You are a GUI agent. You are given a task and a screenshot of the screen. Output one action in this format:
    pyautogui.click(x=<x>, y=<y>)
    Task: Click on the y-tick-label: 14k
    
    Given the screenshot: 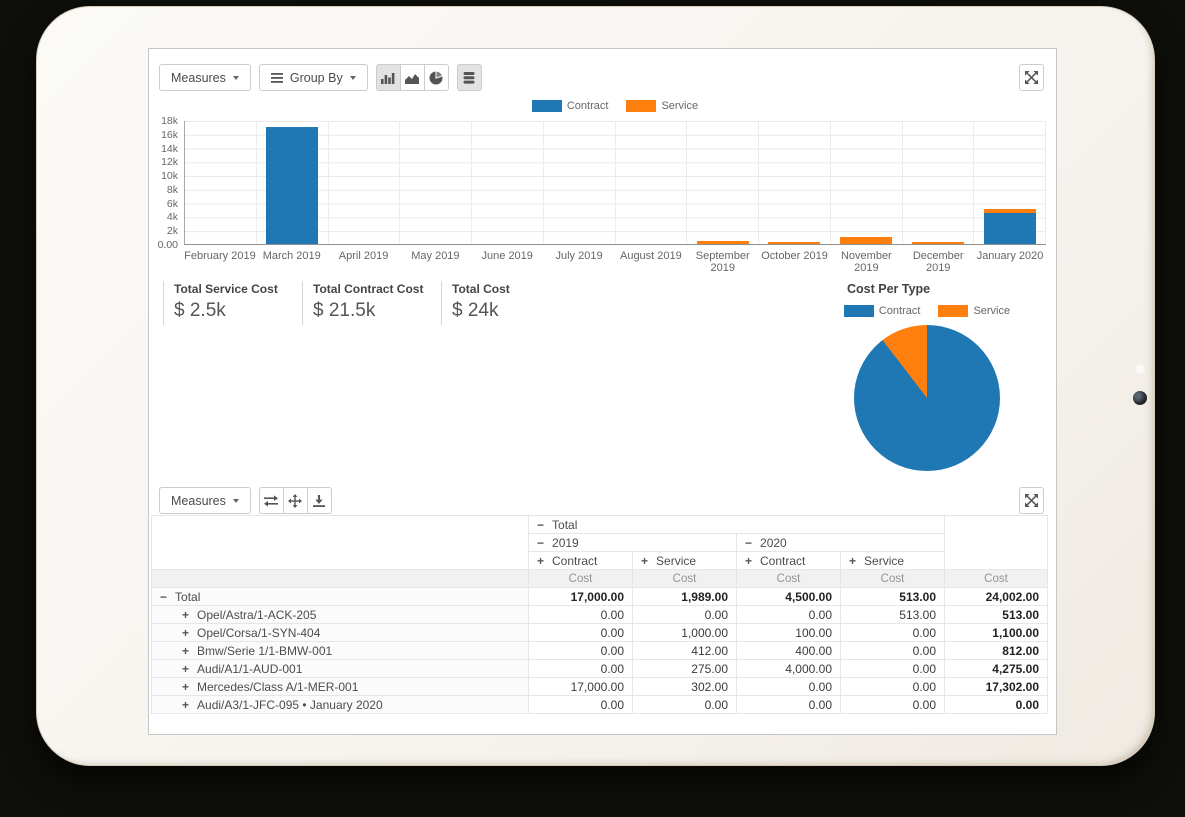 What is the action you would take?
    pyautogui.click(x=169, y=148)
    